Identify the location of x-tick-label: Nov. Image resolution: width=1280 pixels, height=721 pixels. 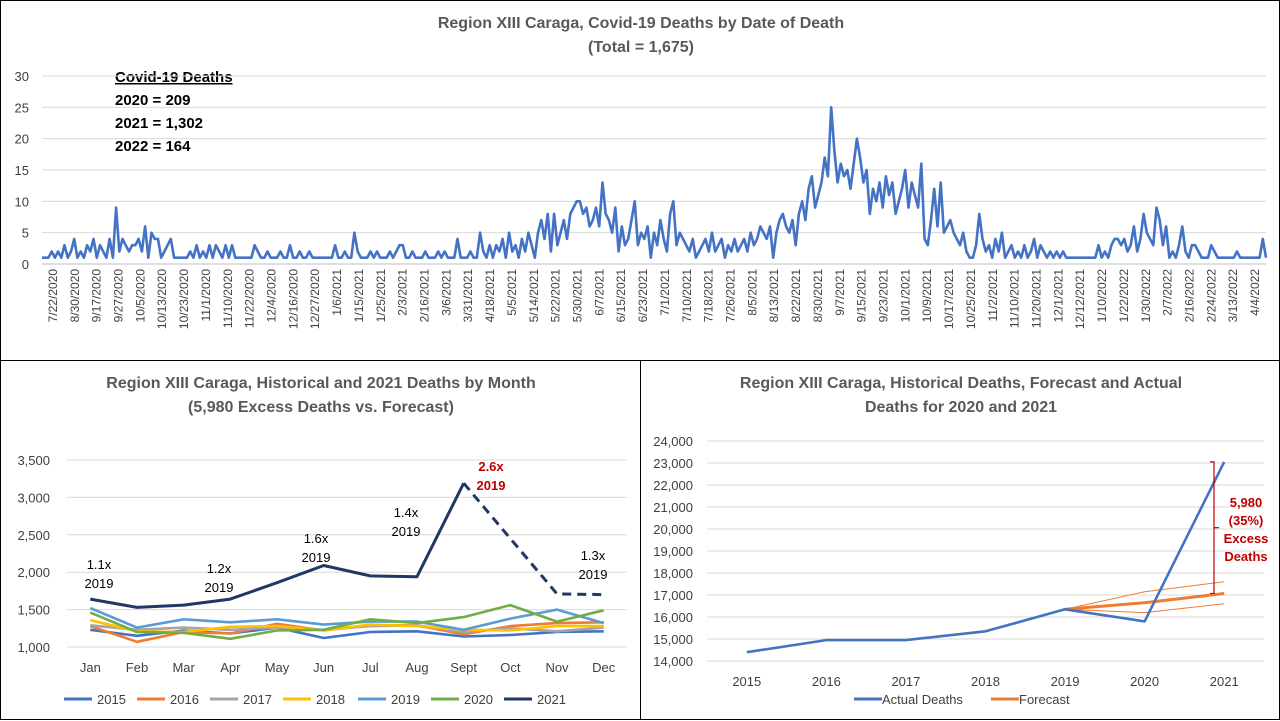
(557, 667).